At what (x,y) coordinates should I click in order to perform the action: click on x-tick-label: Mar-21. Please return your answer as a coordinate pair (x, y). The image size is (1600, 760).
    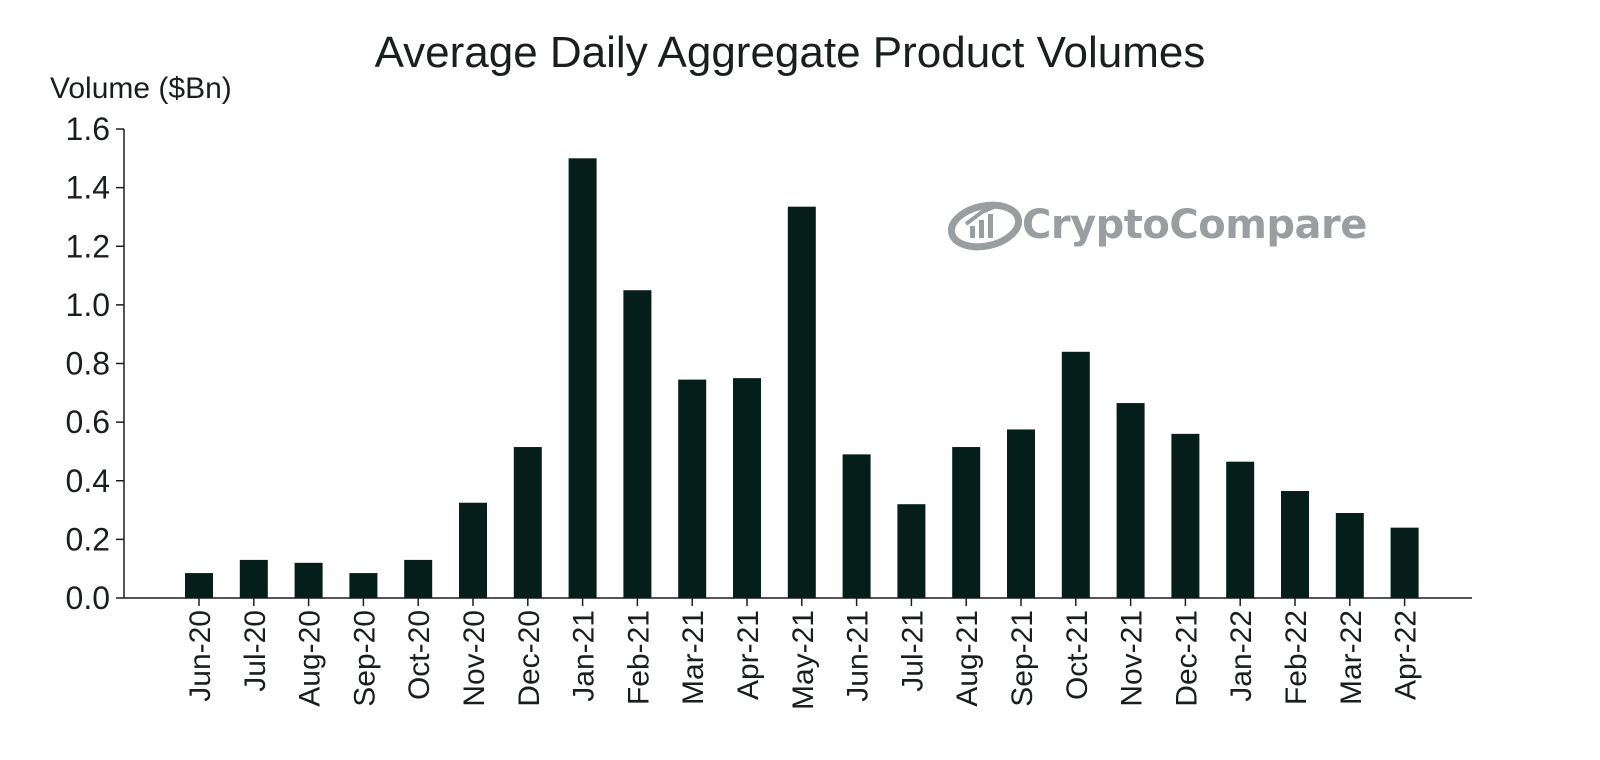
    Looking at the image, I should click on (693, 657).